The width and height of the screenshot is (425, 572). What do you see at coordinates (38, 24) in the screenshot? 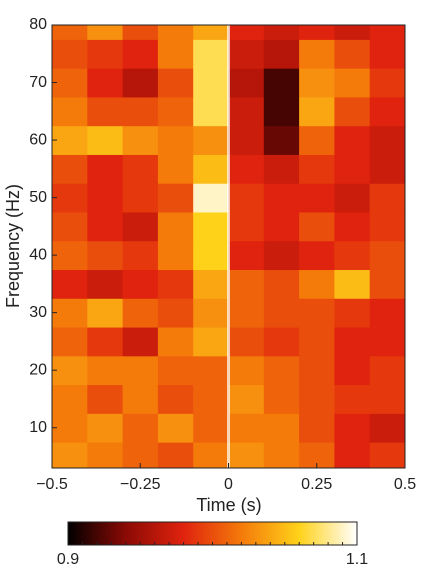
I see `y-tick-label: 80` at bounding box center [38, 24].